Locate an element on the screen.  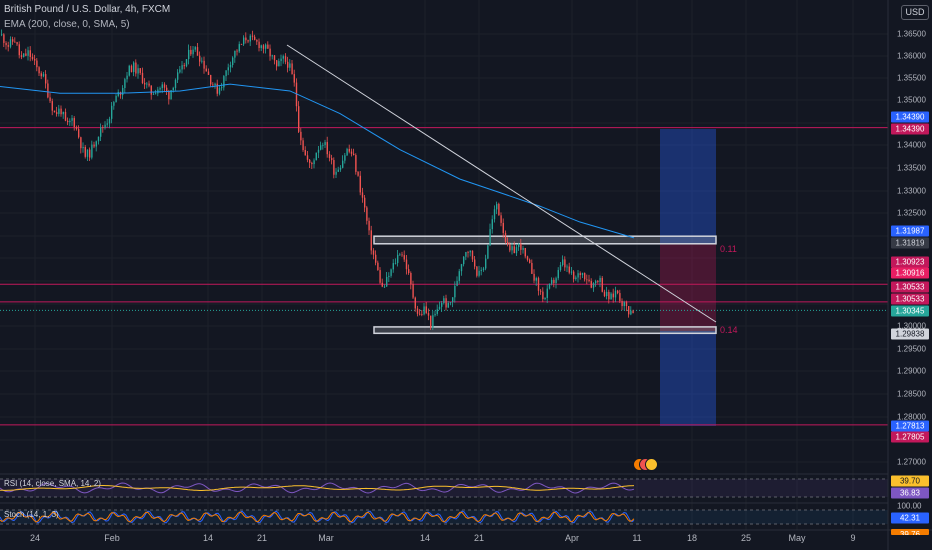
currency-button: USD is located at coordinates (915, 12).